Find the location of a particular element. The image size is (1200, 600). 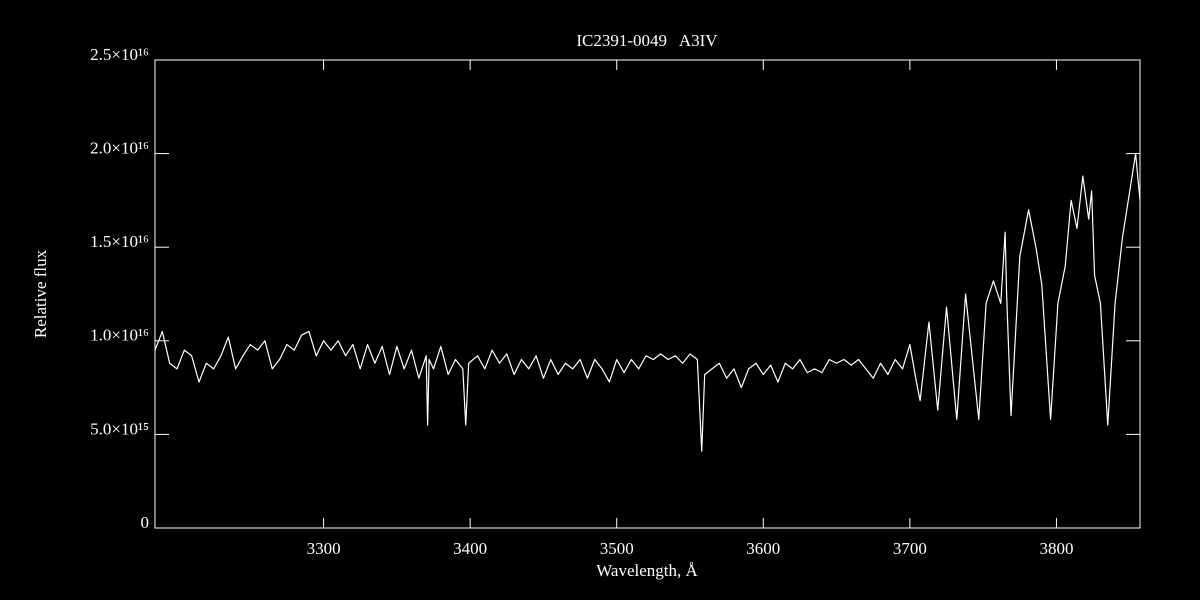

y-tick-label: 1.5×10¹⁶ is located at coordinates (119, 241).